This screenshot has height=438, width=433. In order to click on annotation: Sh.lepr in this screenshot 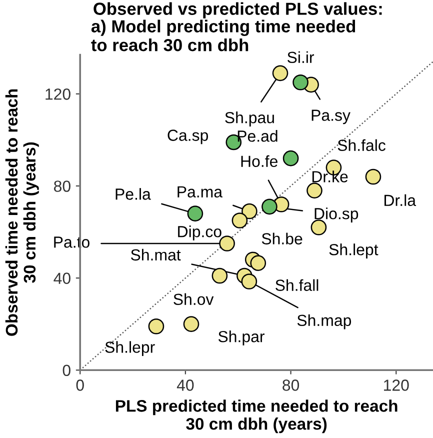, I will do `click(130, 348)`.